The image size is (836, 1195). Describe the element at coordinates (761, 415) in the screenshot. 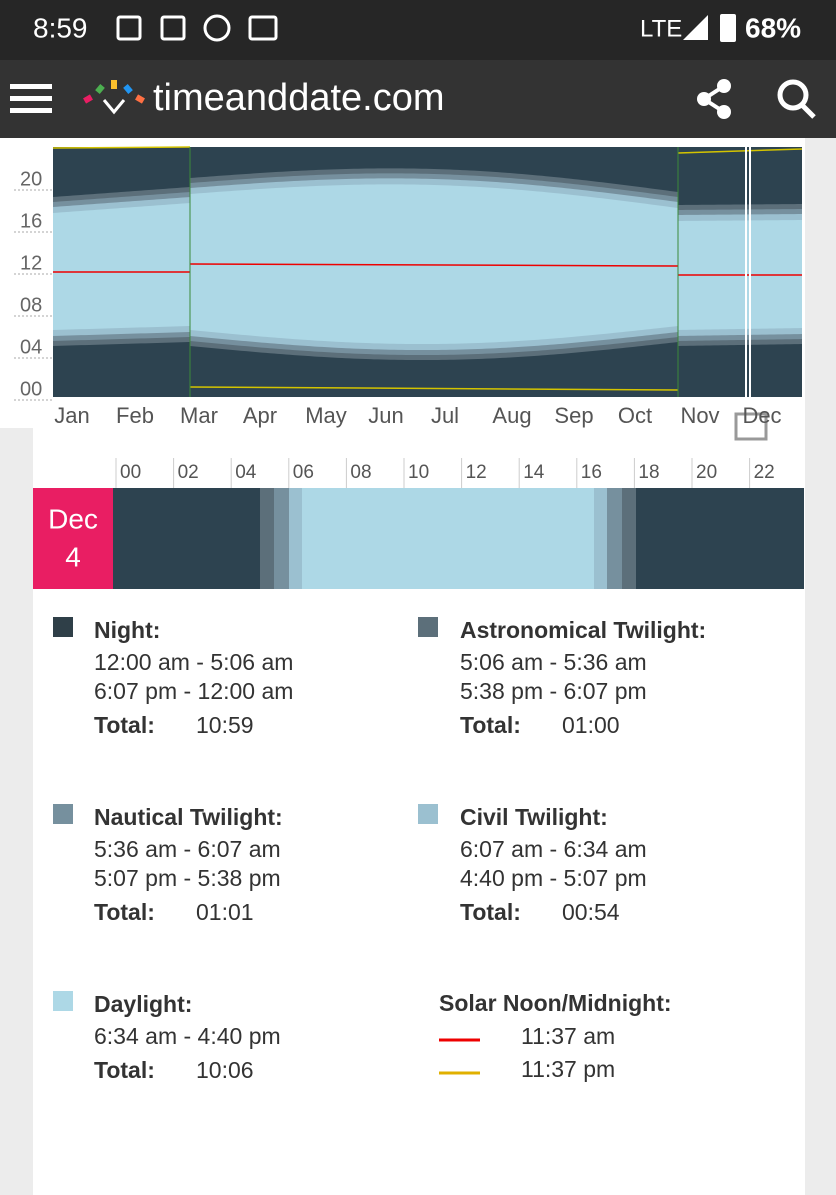

I see `month-label: Dec` at that location.